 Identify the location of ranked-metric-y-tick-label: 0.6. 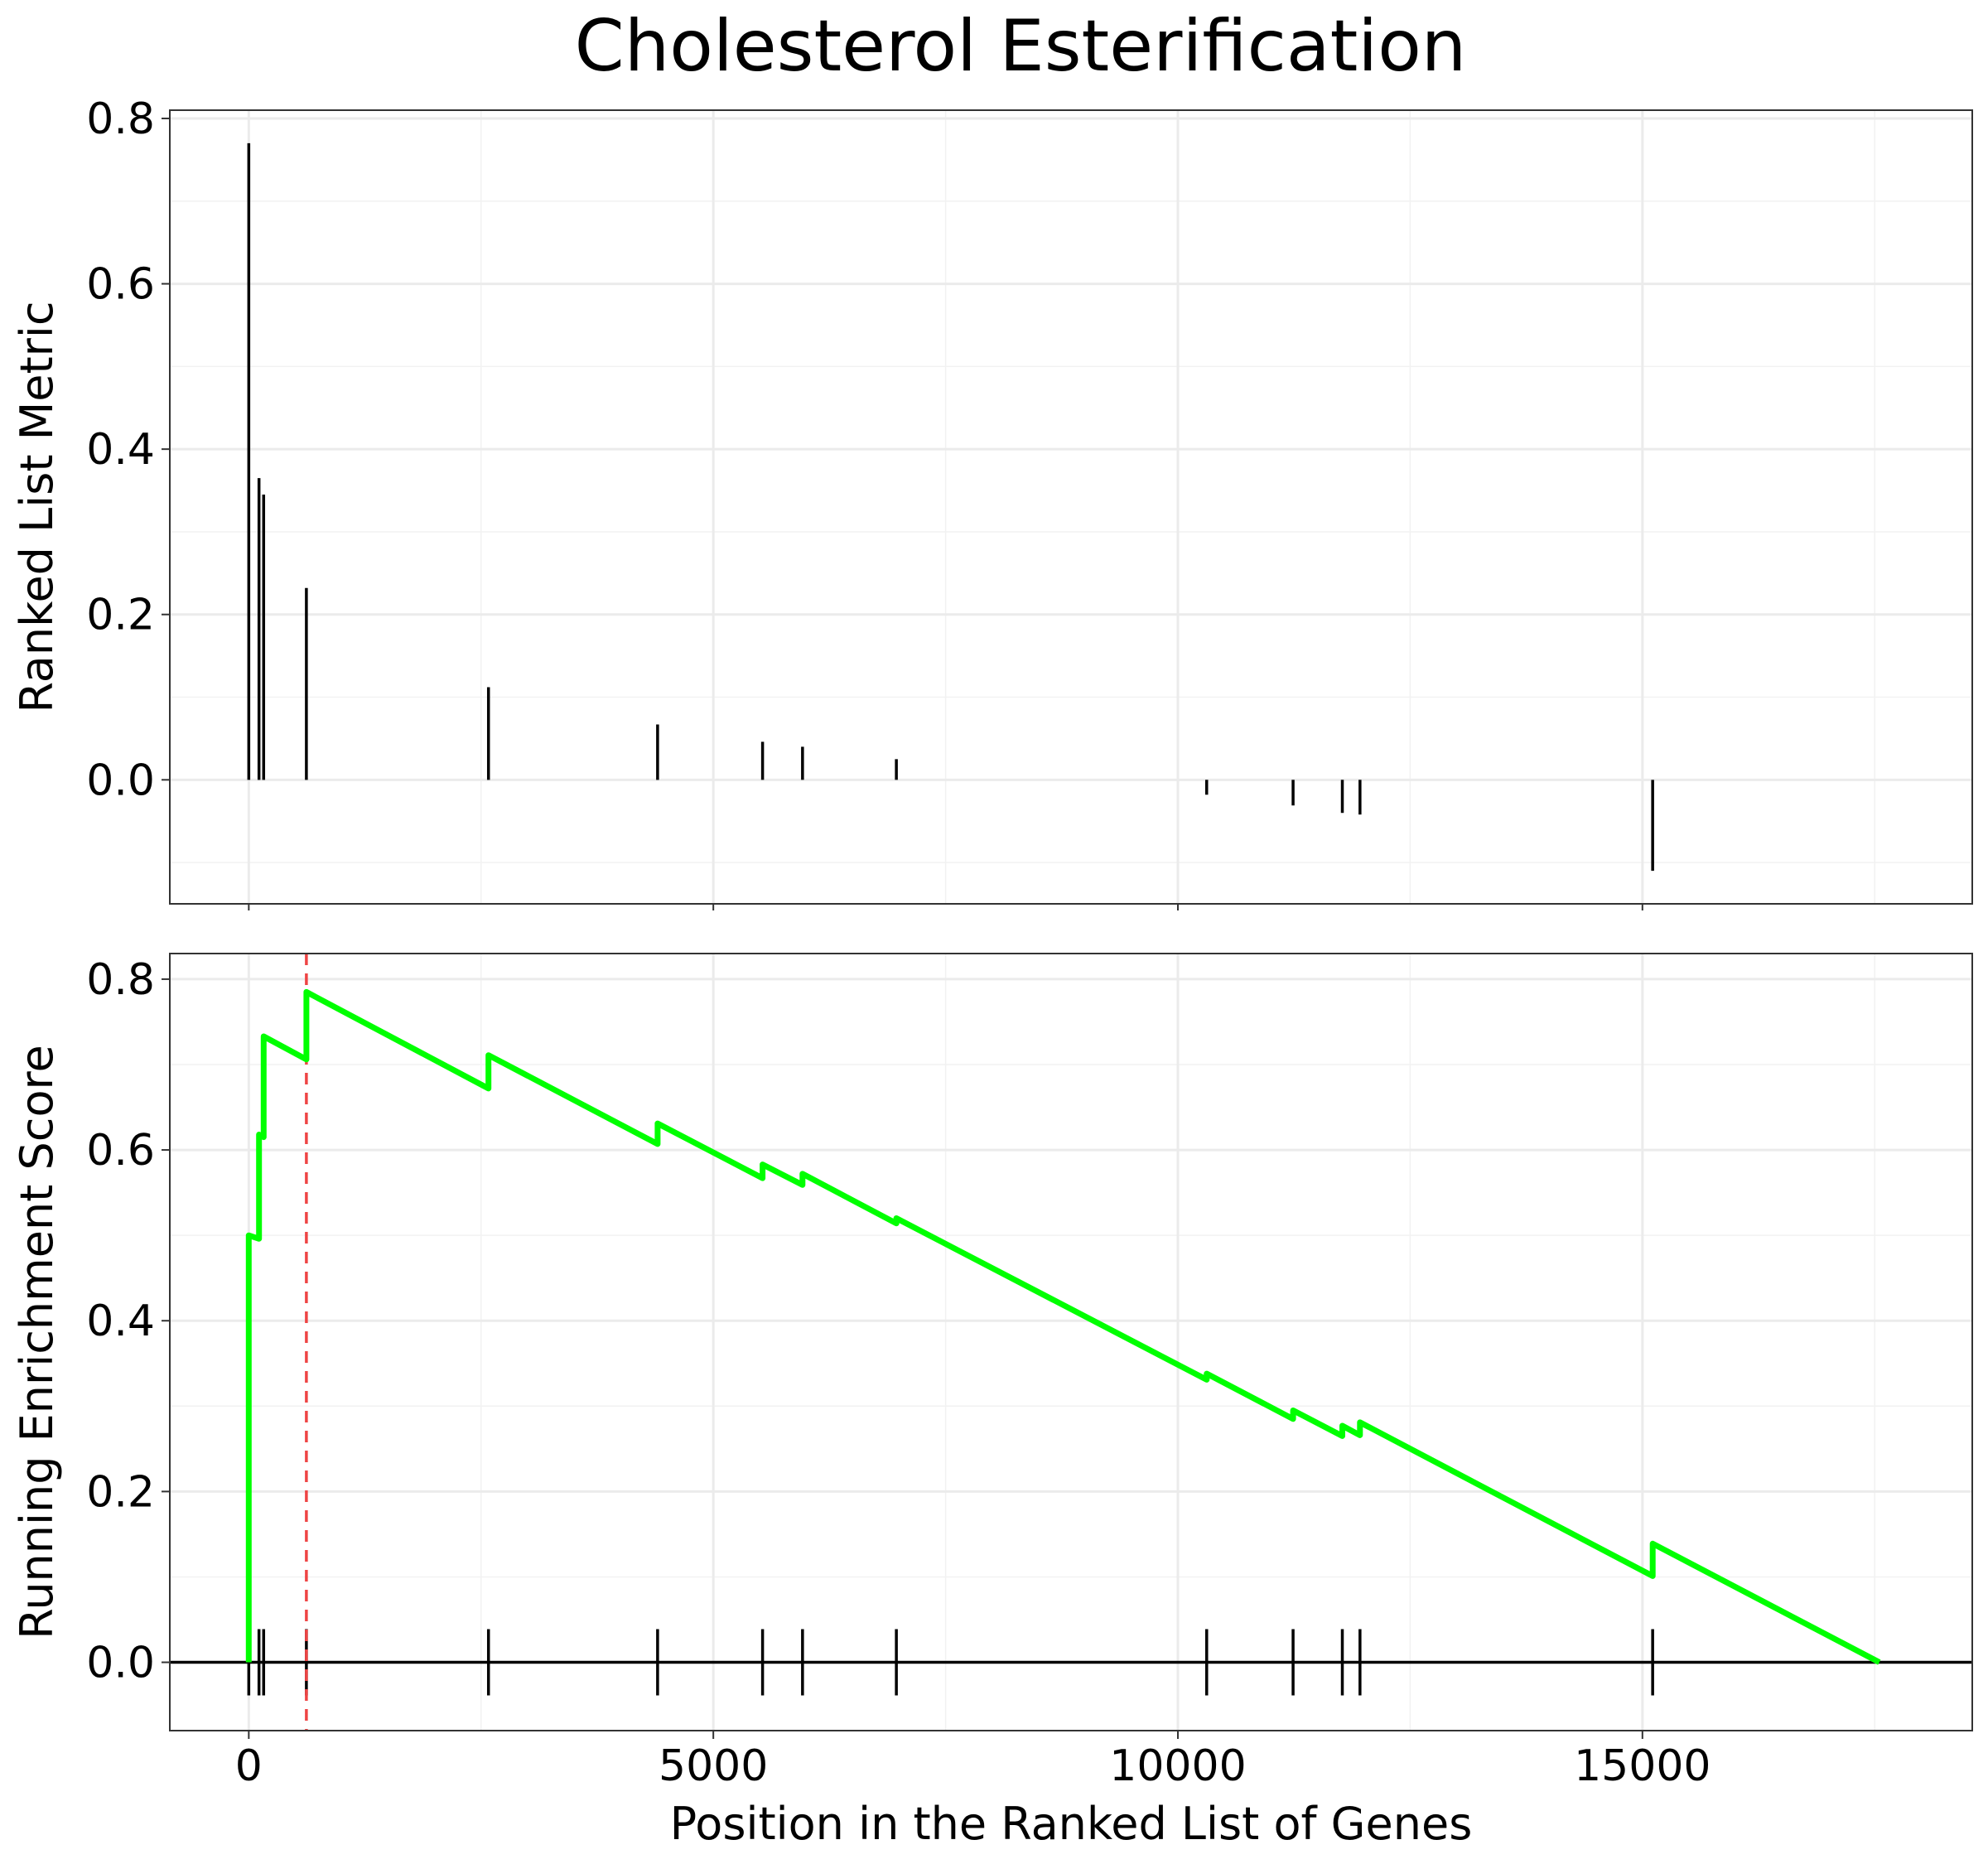
(120, 285).